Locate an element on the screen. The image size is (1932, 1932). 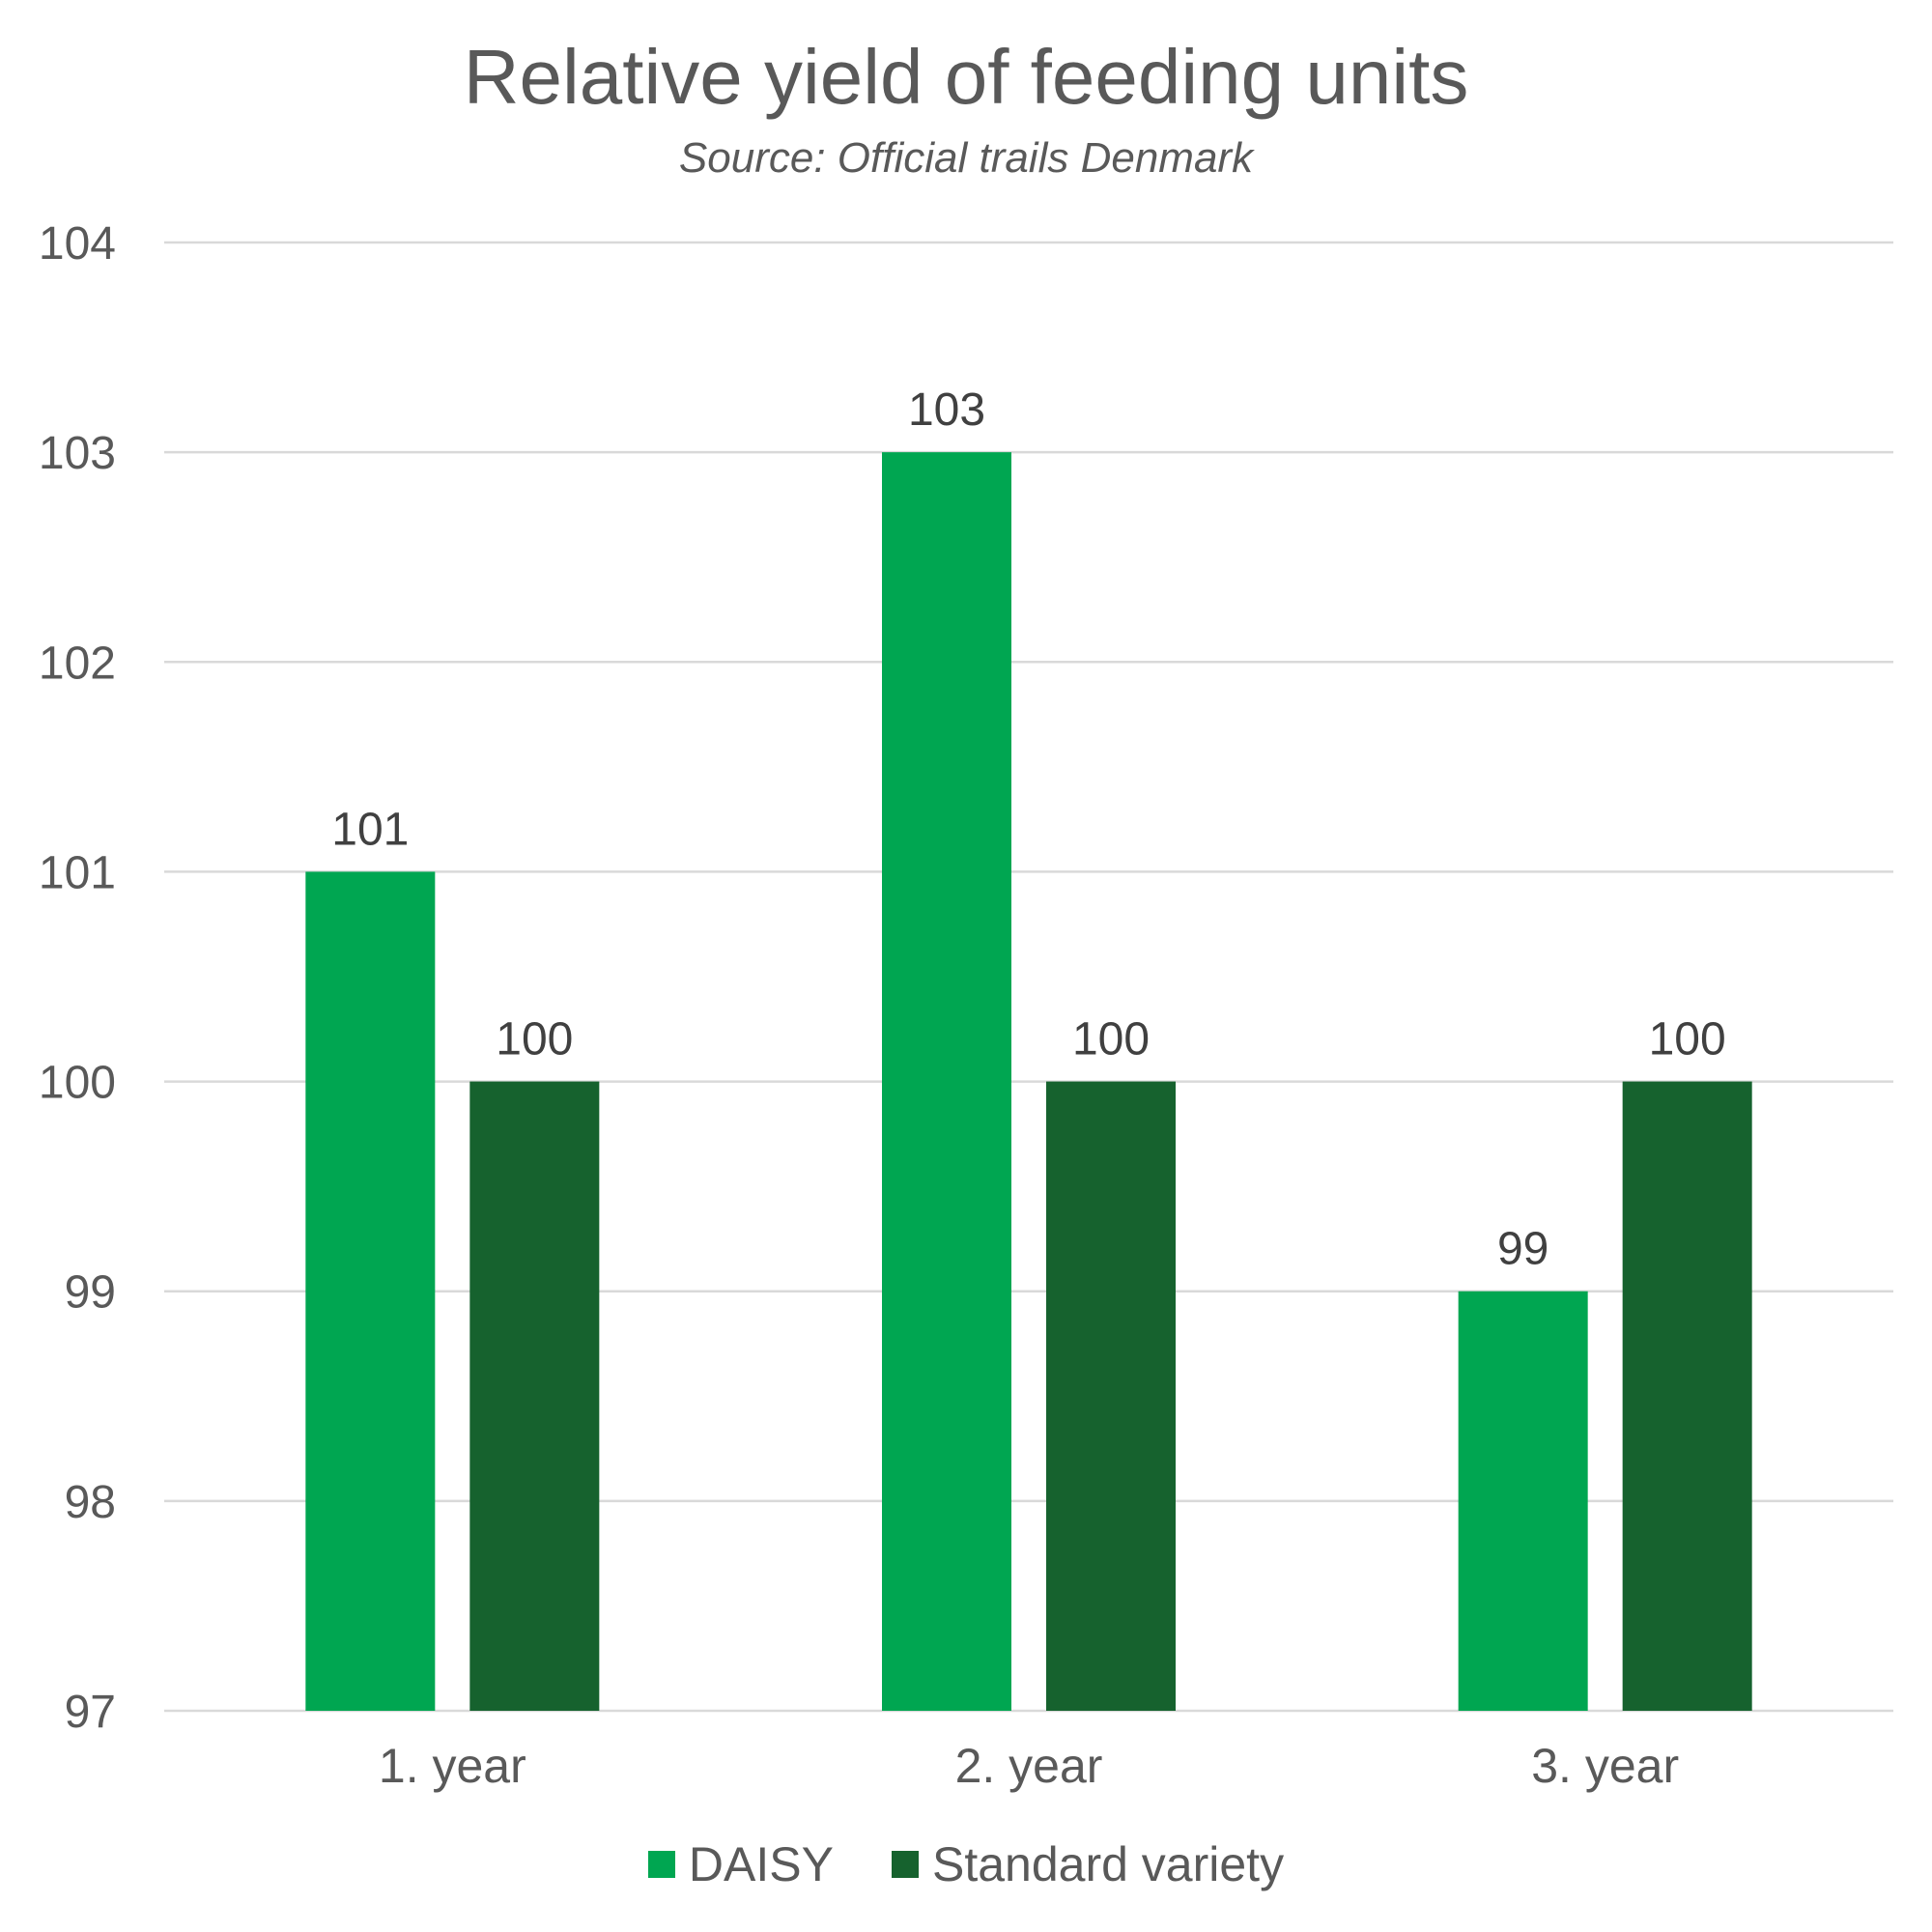
data-label-daisy-2: 103 is located at coordinates (946, 410).